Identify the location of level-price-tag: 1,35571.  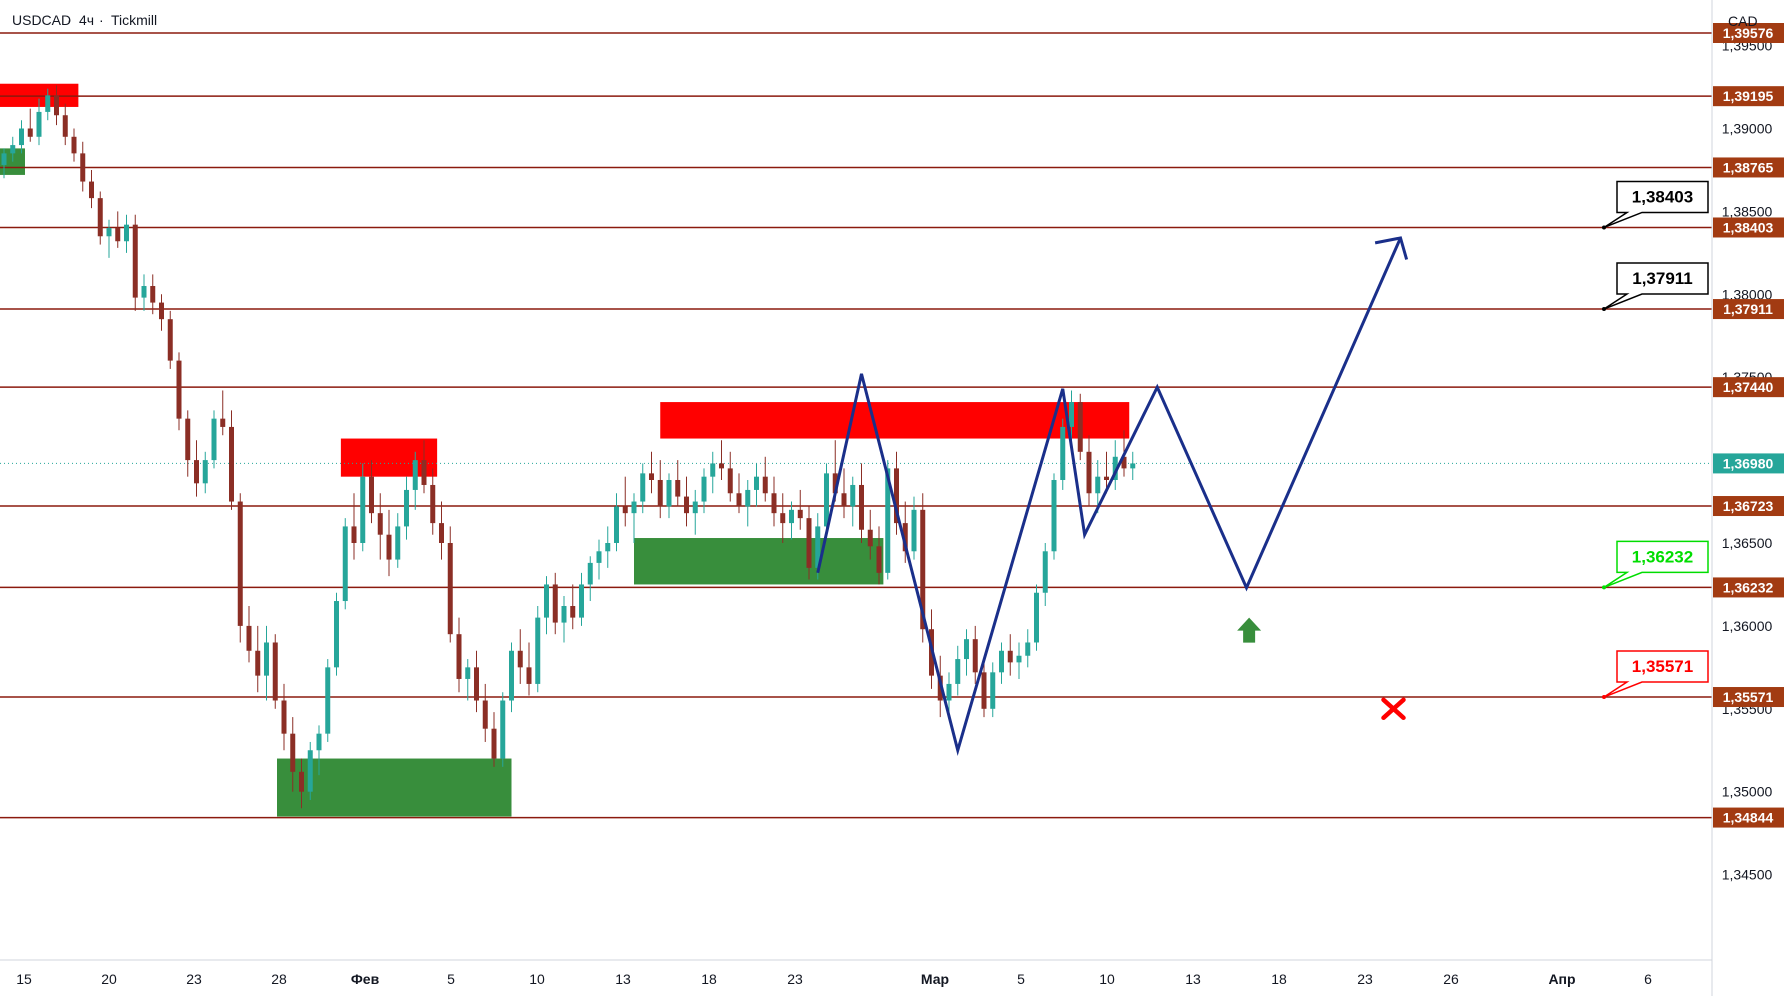
(1748, 697).